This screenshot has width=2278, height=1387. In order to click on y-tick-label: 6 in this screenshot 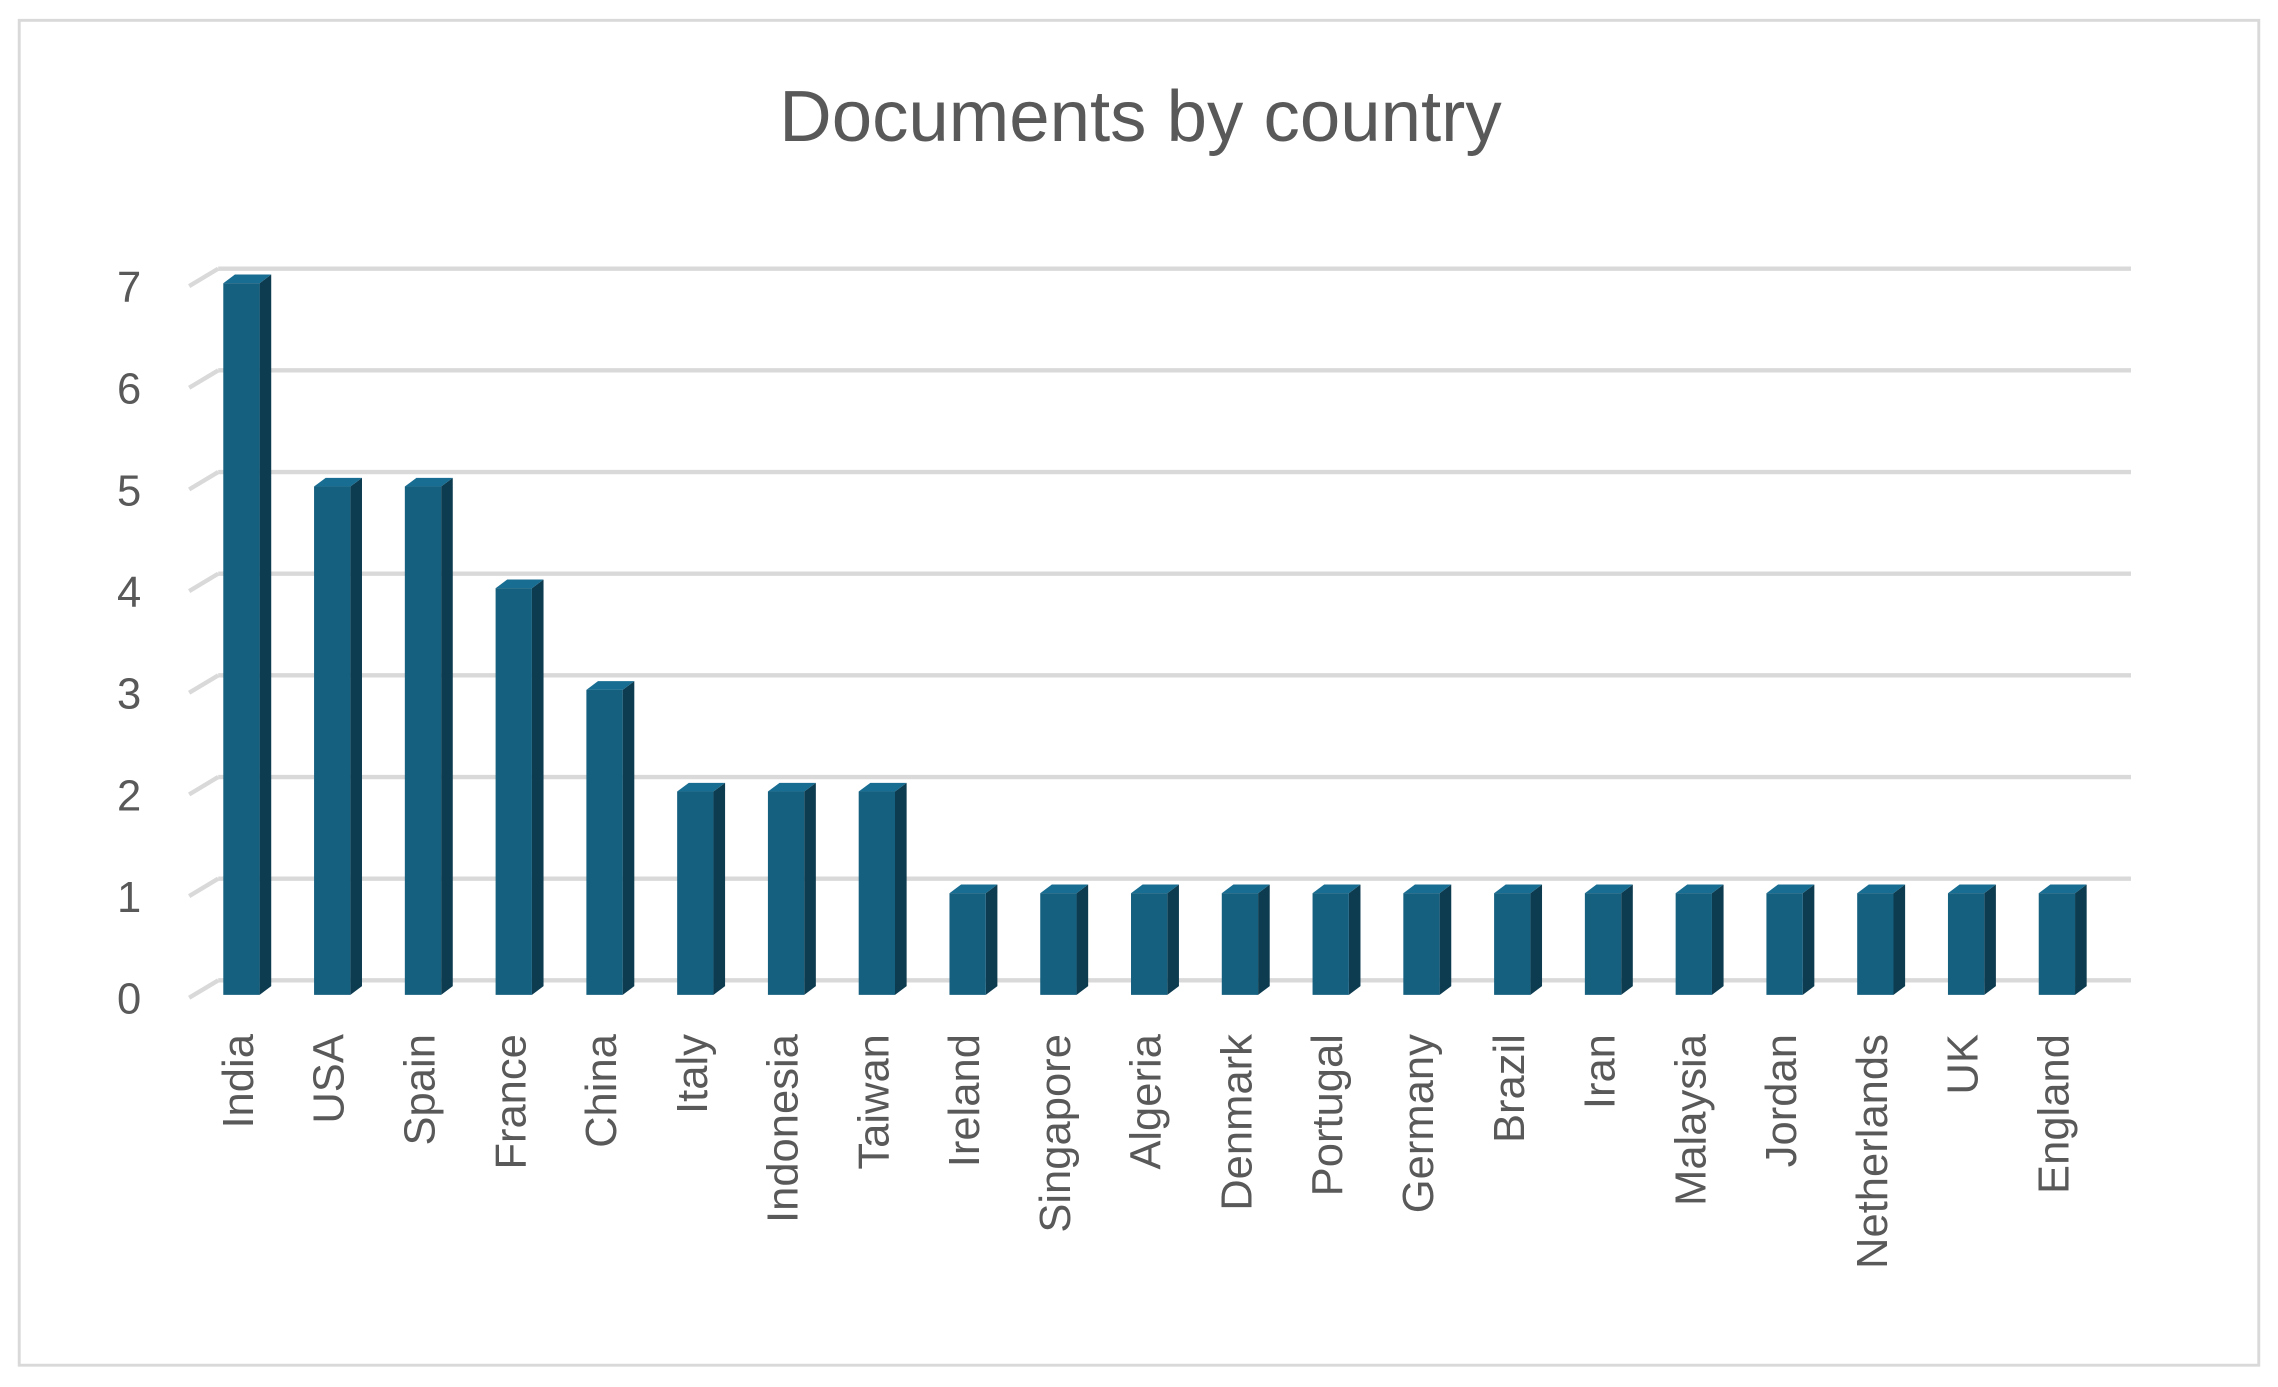, I will do `click(129, 390)`.